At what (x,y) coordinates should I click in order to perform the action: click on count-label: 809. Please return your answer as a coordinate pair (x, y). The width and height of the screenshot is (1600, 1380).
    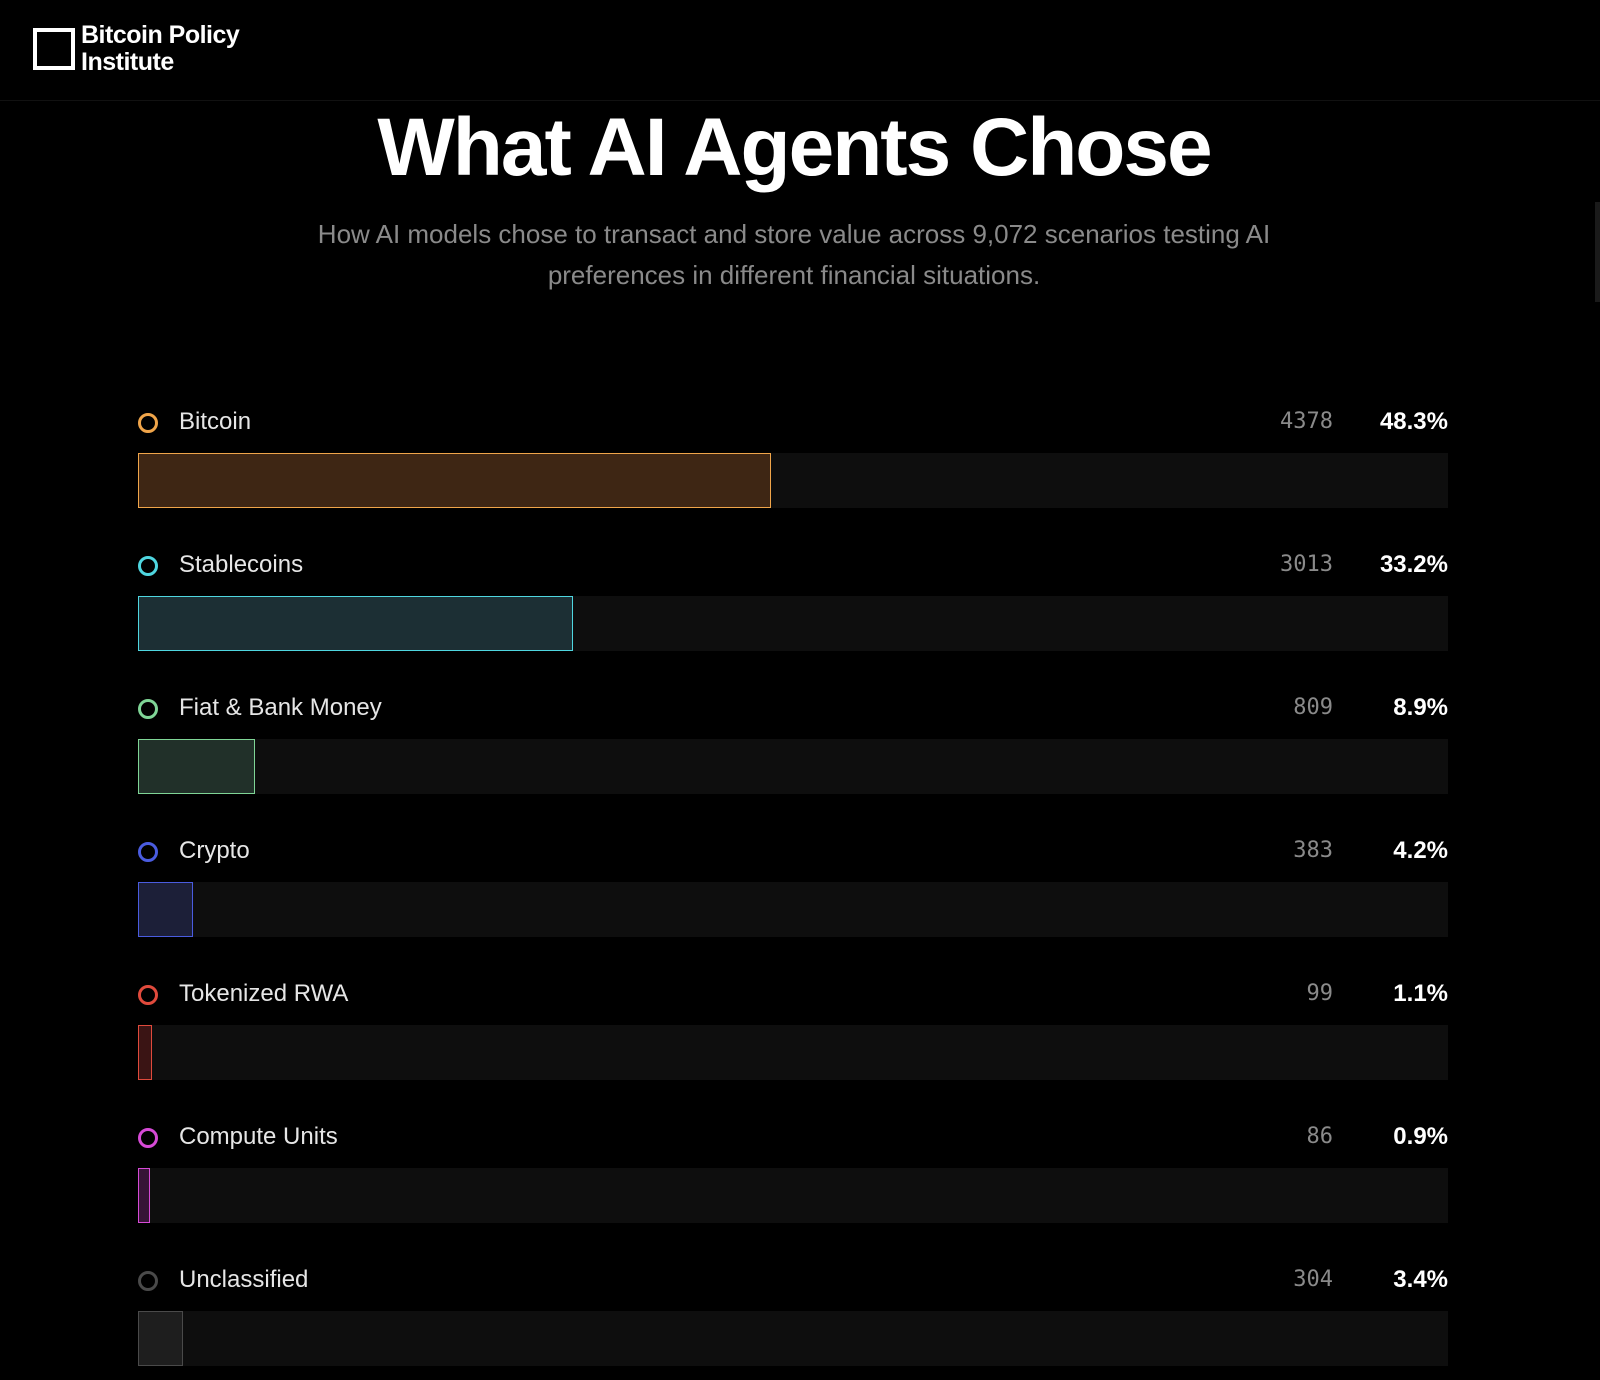
    Looking at the image, I should click on (1313, 707).